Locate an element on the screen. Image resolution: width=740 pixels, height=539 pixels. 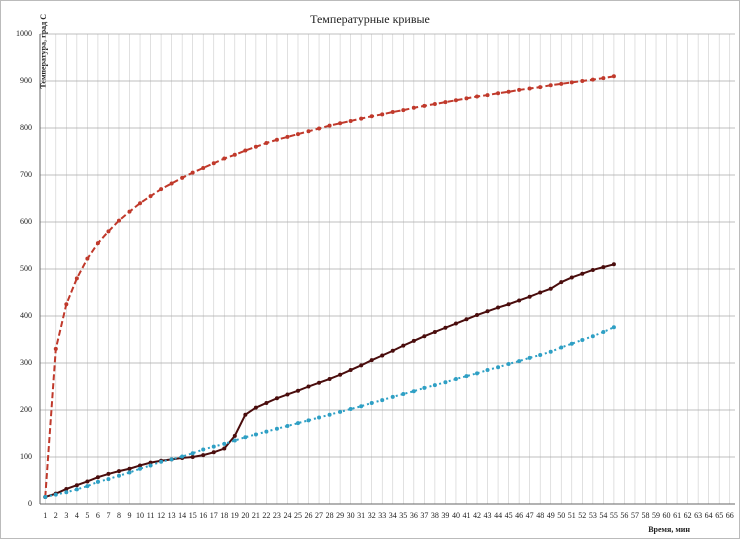
x-tick-label: 25 is located at coordinates (298, 515).